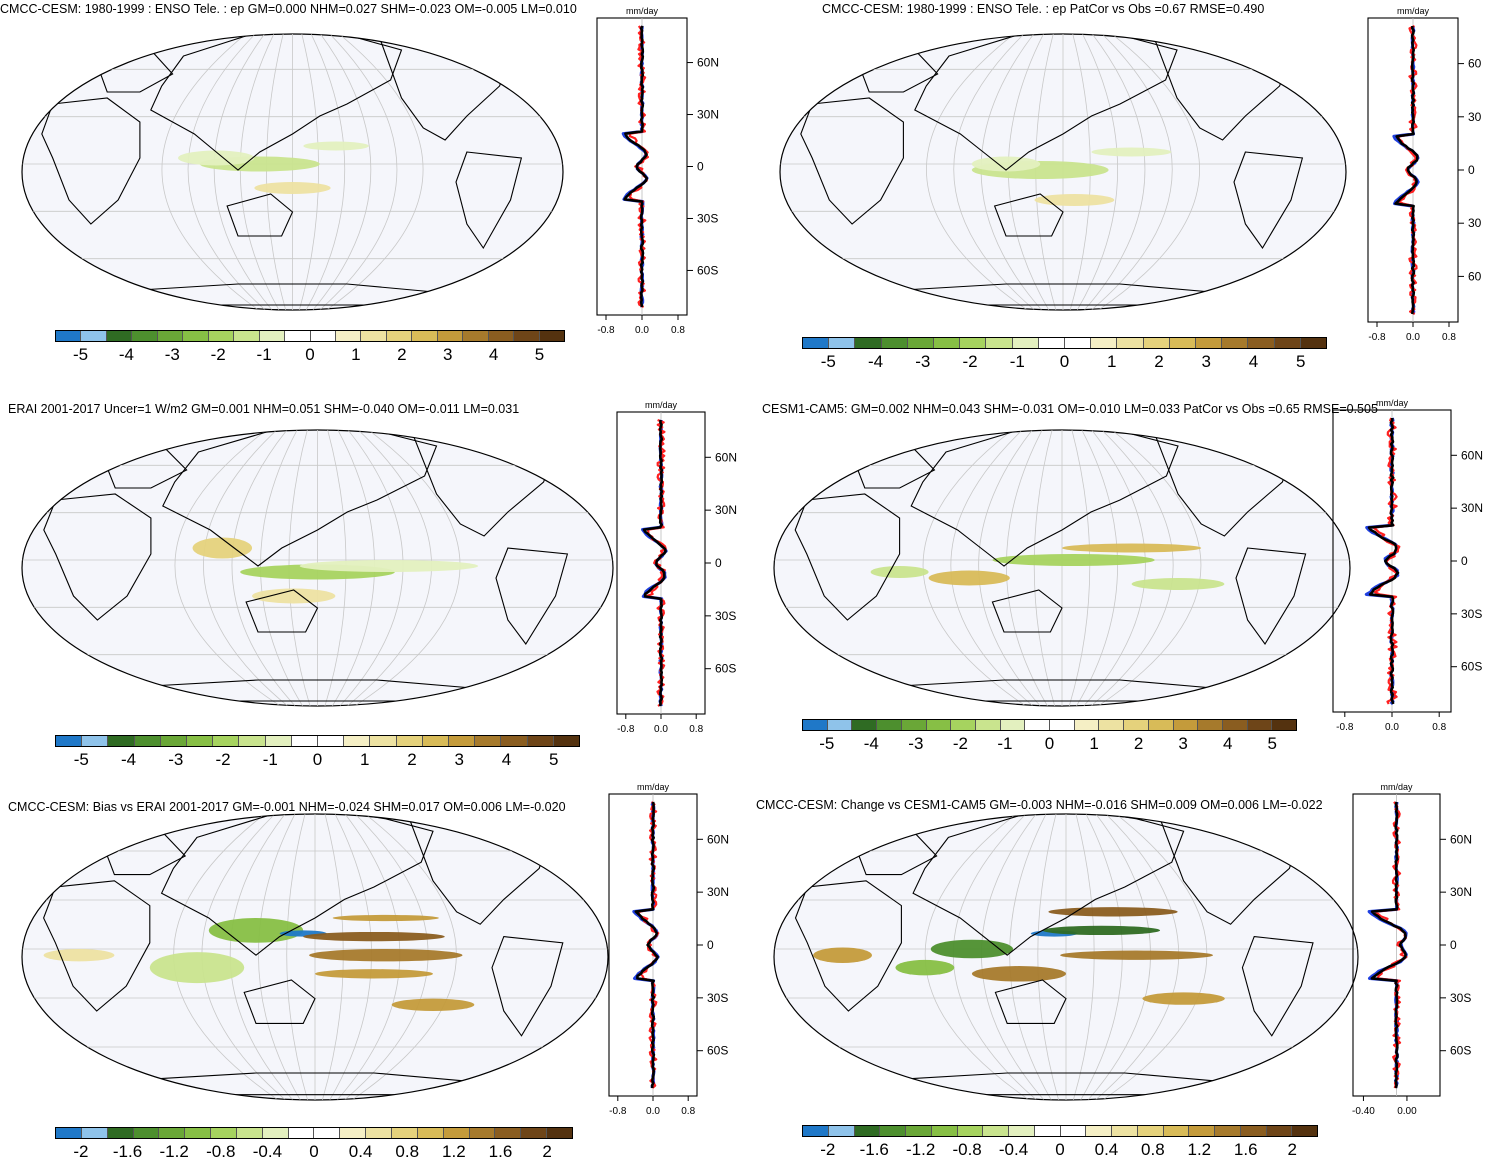  Describe the element at coordinates (1363, 1111) in the screenshot. I see `x-tick-label: -0.40` at that location.